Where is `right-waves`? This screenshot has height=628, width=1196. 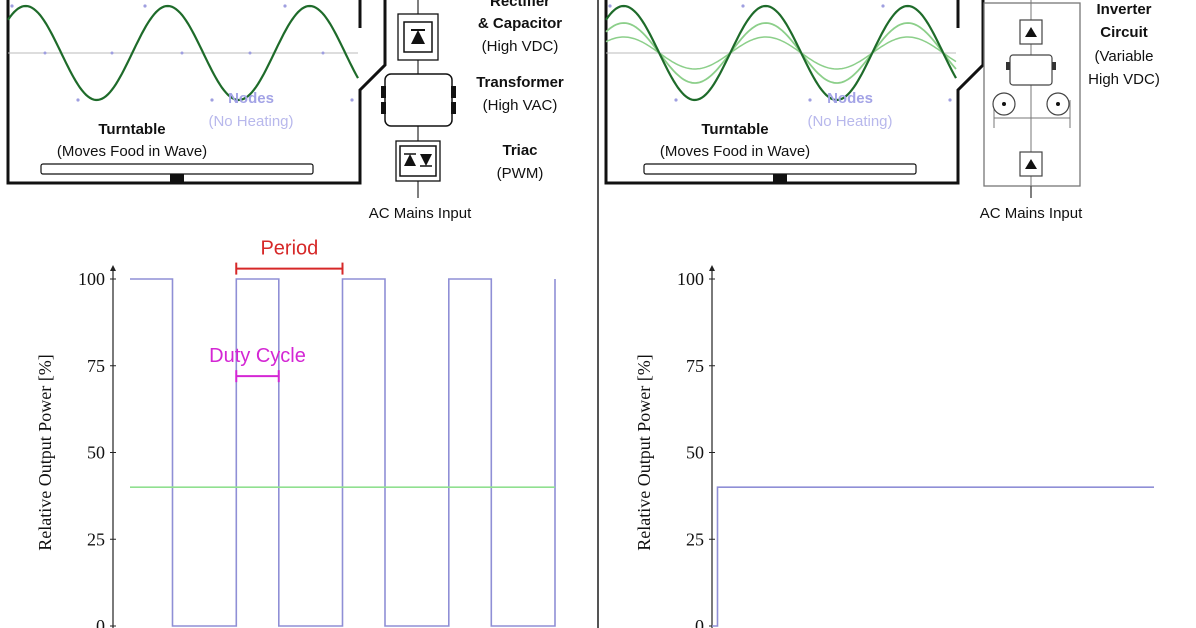
right-waves is located at coordinates (781, 53).